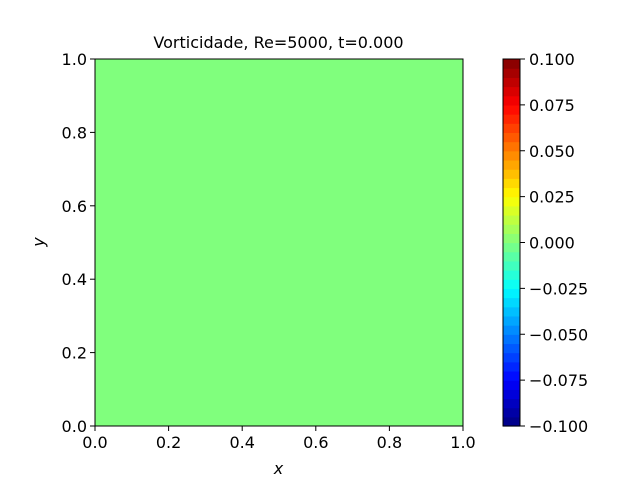 The image size is (640, 480). I want to click on colorbar-tick-label: 0.075, so click(552, 105).